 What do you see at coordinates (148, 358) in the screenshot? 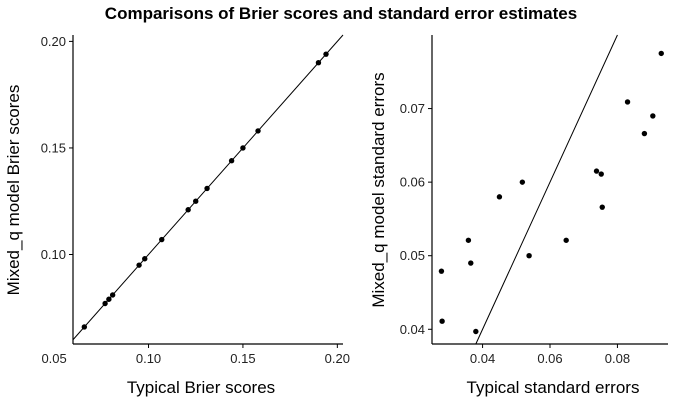
I see `x-tick-label: 0.10` at bounding box center [148, 358].